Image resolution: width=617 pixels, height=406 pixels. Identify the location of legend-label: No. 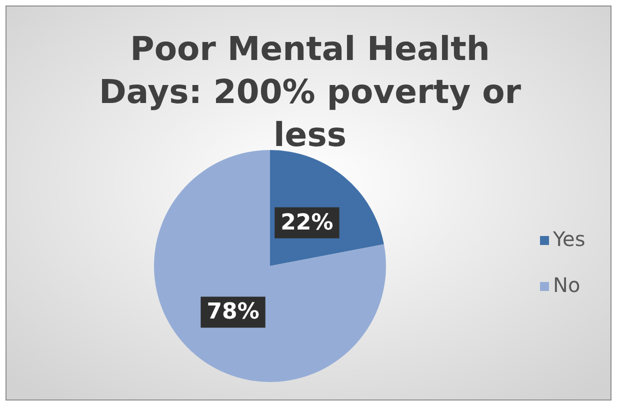
(566, 285).